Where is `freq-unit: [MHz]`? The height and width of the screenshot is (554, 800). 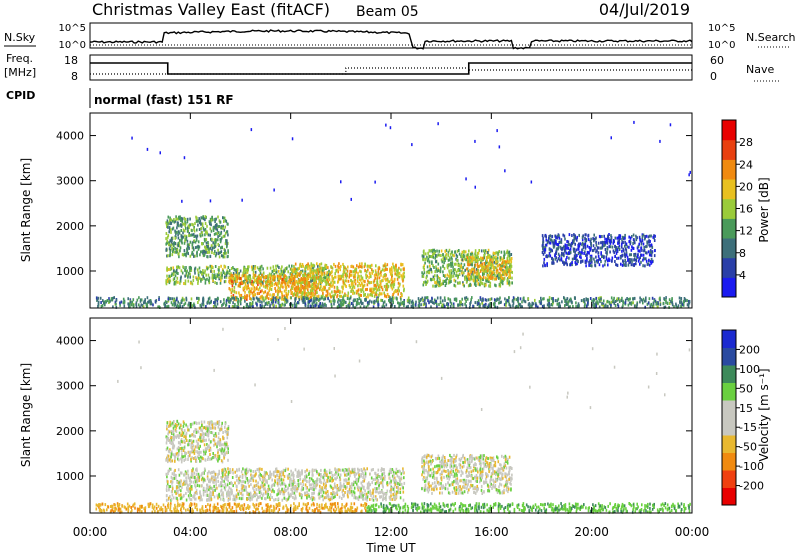
freq-unit: [MHz] is located at coordinates (20, 72).